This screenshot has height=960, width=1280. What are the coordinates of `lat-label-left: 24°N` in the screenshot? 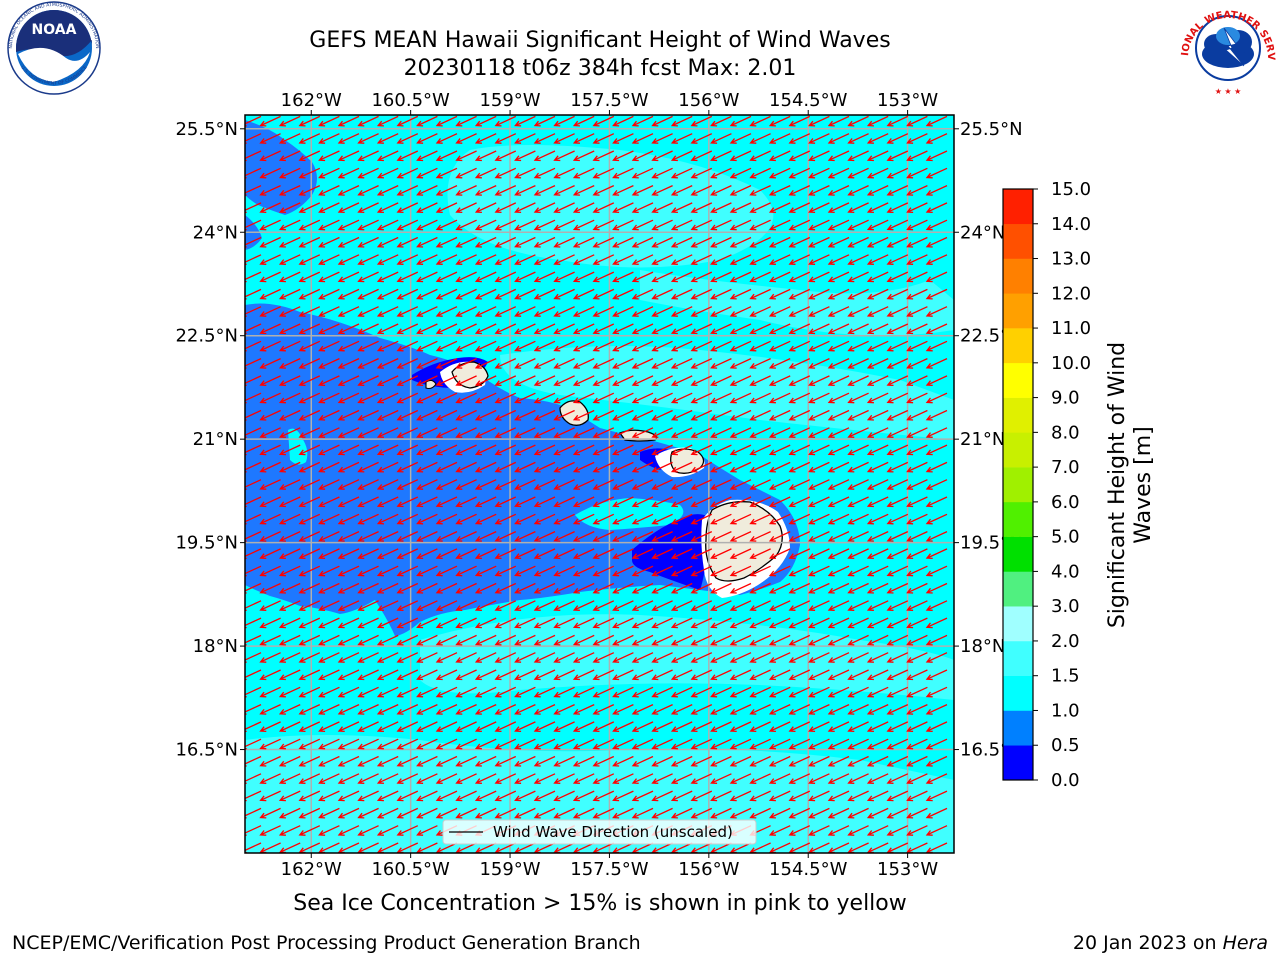 It's located at (215, 232).